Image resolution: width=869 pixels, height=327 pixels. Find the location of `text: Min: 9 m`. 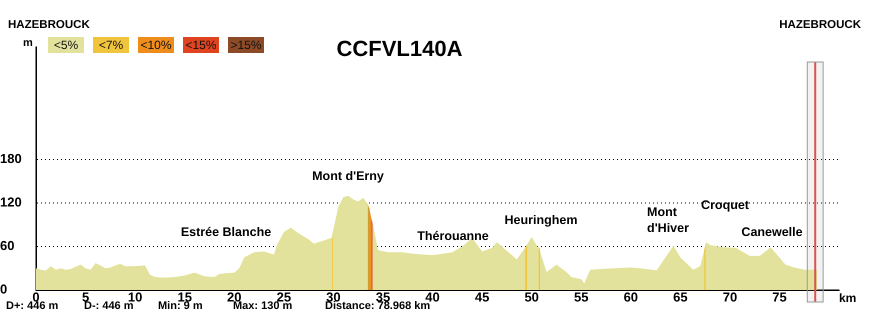

text: Min: 9 m is located at coordinates (180, 306).